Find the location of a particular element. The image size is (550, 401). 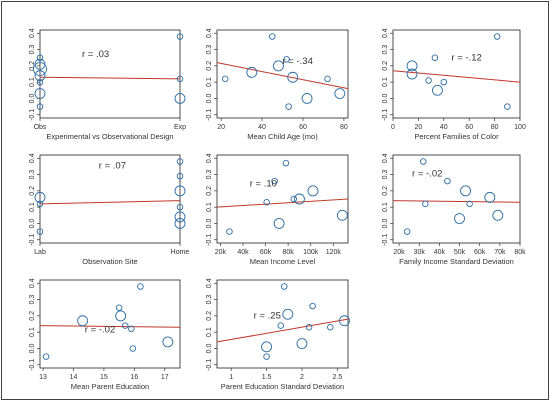

x-tick-label: Lab is located at coordinates (40, 252).